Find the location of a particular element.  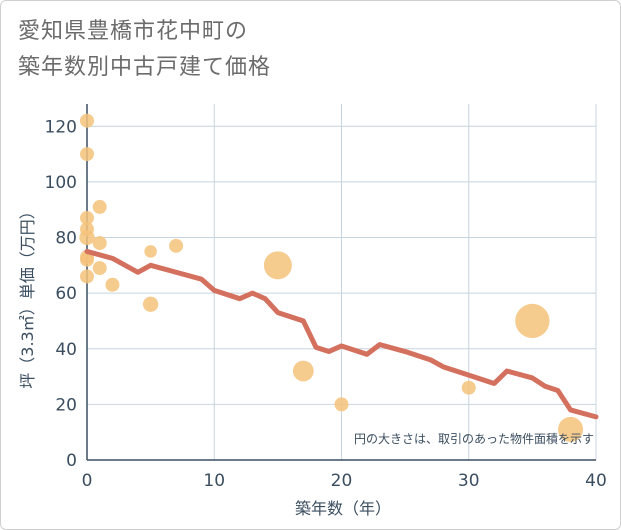

size-note: 円の大きさは、取引のあった物件面積を示す is located at coordinates (474, 438).